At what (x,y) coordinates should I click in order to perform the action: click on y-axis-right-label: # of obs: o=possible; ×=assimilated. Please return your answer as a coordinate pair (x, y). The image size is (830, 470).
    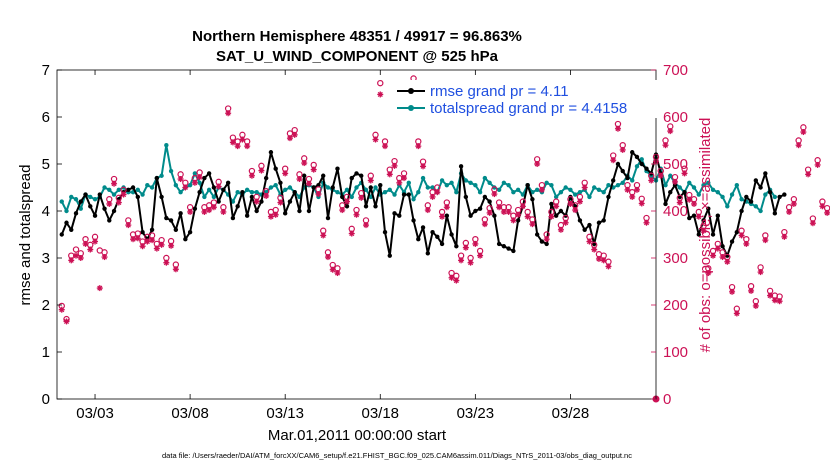
    Looking at the image, I should click on (705, 235).